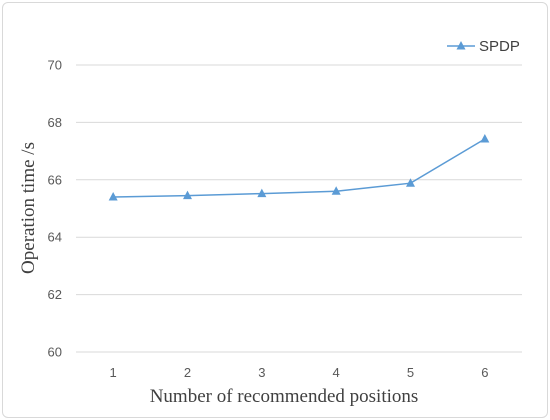 The width and height of the screenshot is (550, 420). What do you see at coordinates (461, 45) in the screenshot?
I see `legend-triangle-icon` at bounding box center [461, 45].